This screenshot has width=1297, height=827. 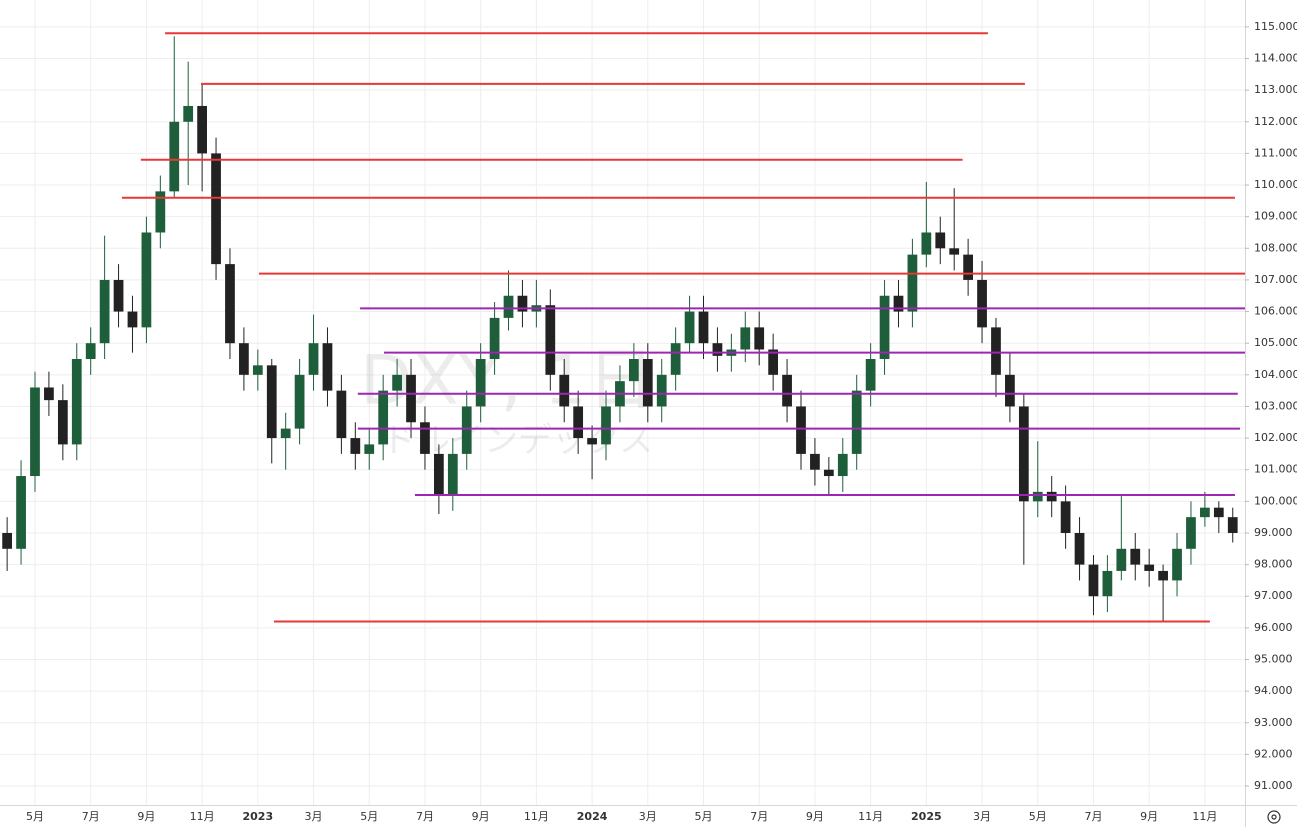 I want to click on y-tick-label: 105.000, so click(x=1275, y=342).